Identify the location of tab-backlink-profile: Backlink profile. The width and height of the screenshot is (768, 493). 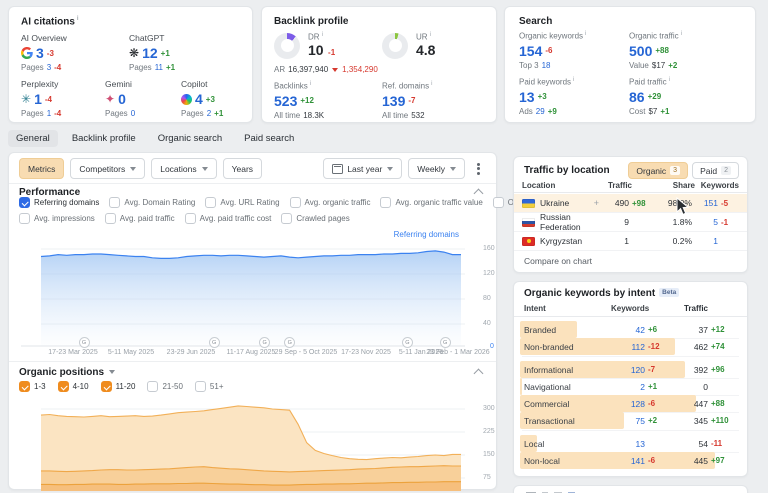
(103, 138).